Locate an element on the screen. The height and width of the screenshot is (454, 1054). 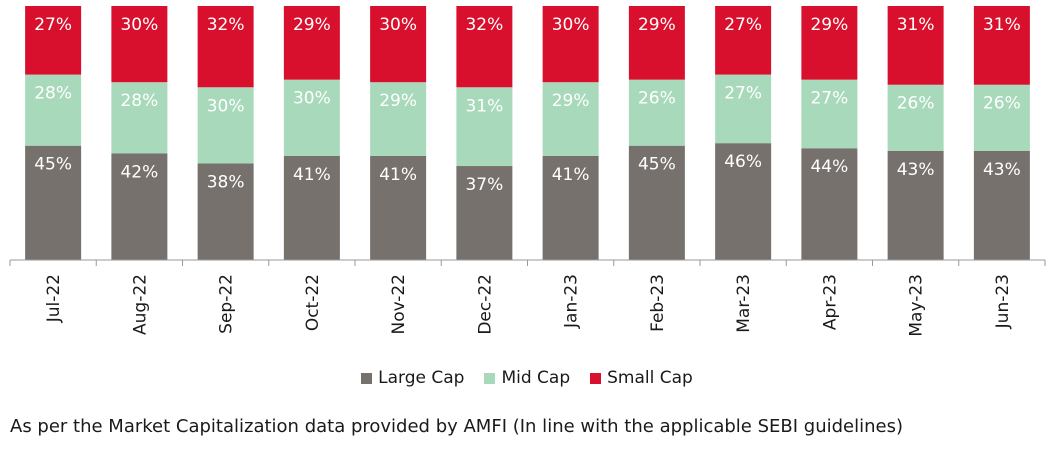
data-label-mid-cap-jun-23: 26% is located at coordinates (1002, 104).